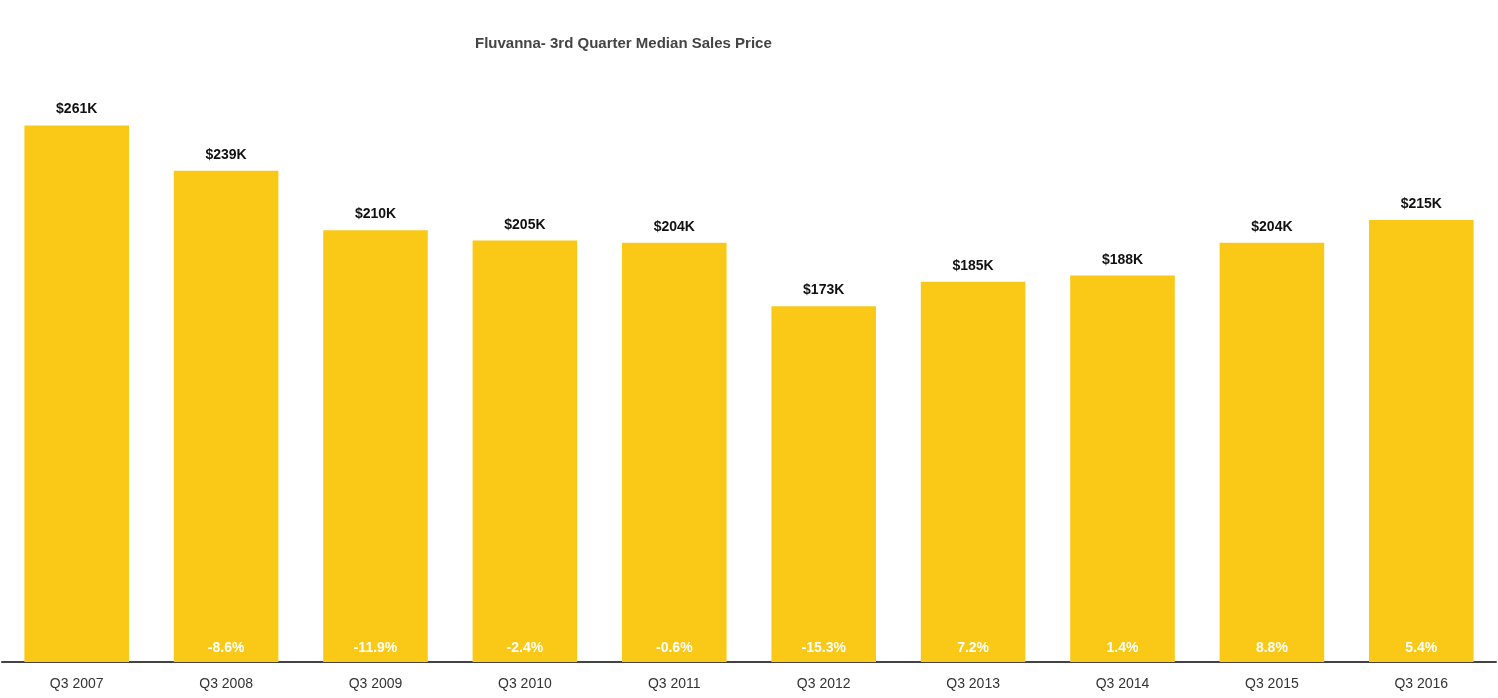 This screenshot has height=698, width=1498. What do you see at coordinates (675, 647) in the screenshot?
I see `annotation: -0.6%` at bounding box center [675, 647].